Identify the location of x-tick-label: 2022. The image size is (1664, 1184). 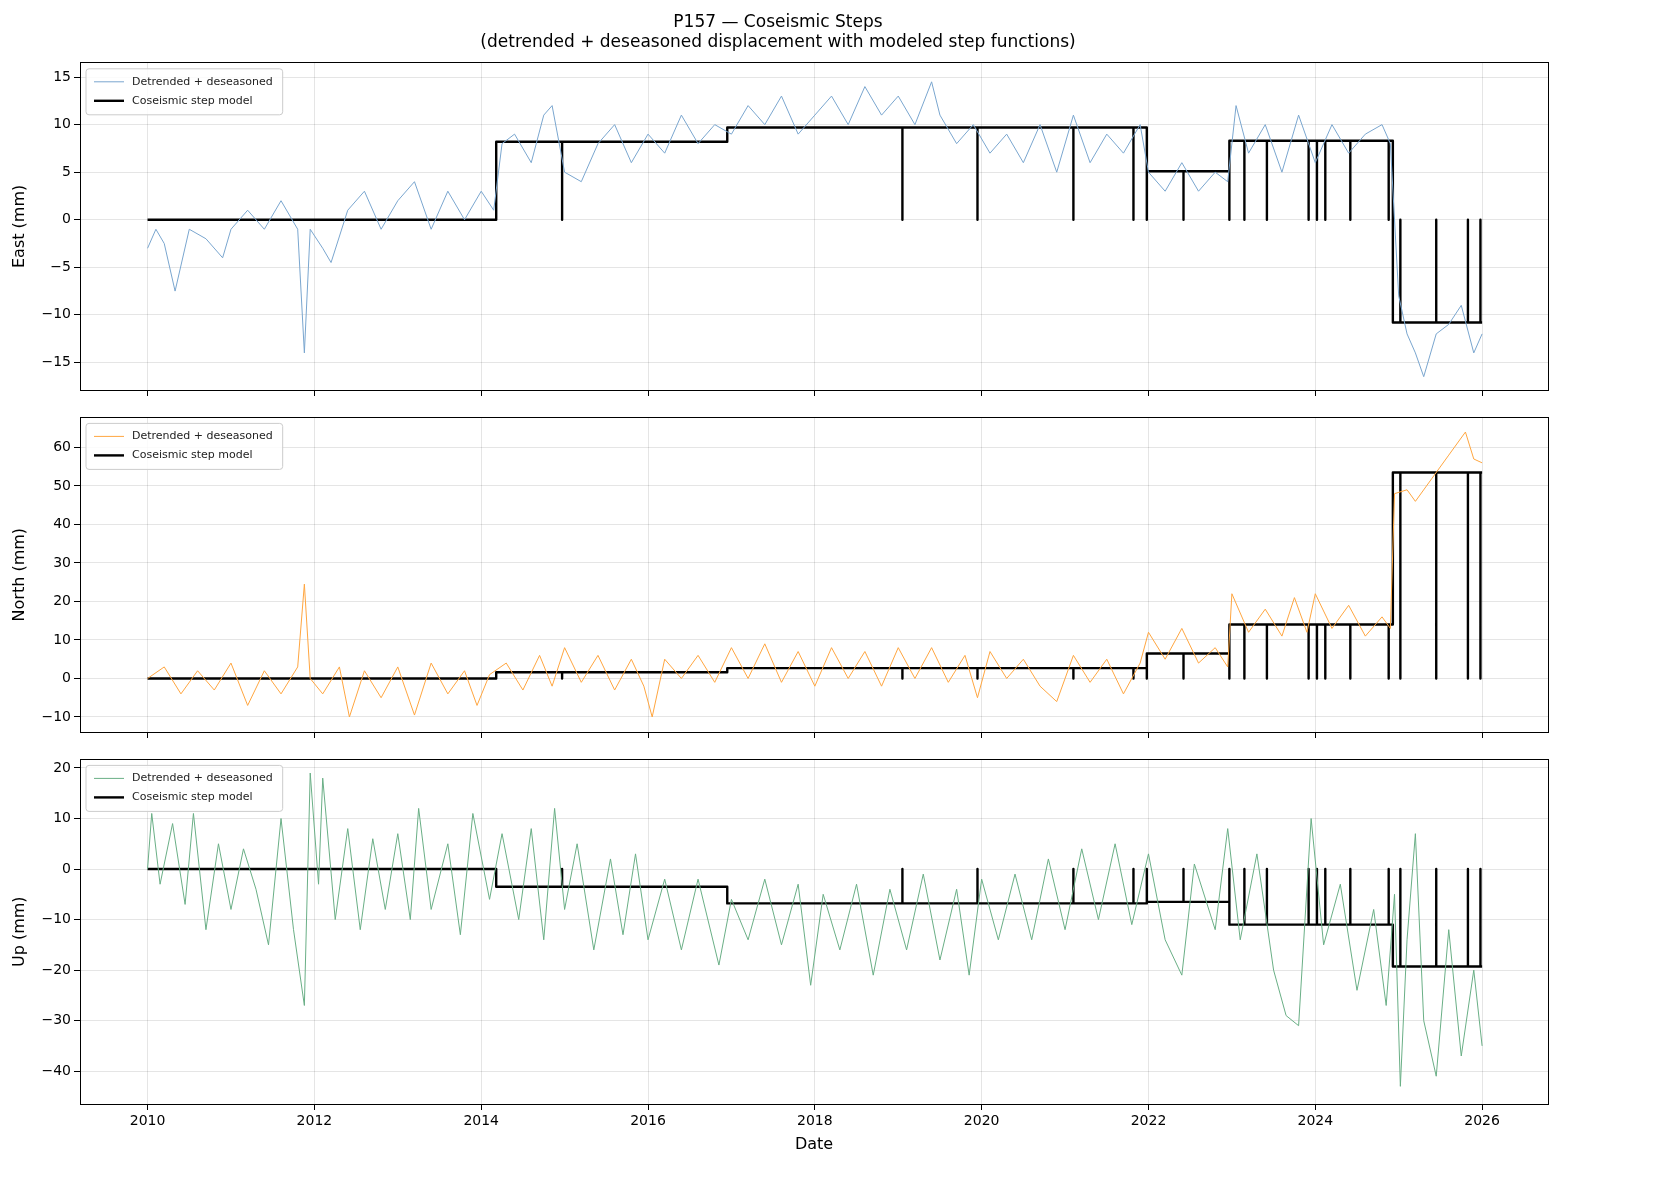
(1148, 1120).